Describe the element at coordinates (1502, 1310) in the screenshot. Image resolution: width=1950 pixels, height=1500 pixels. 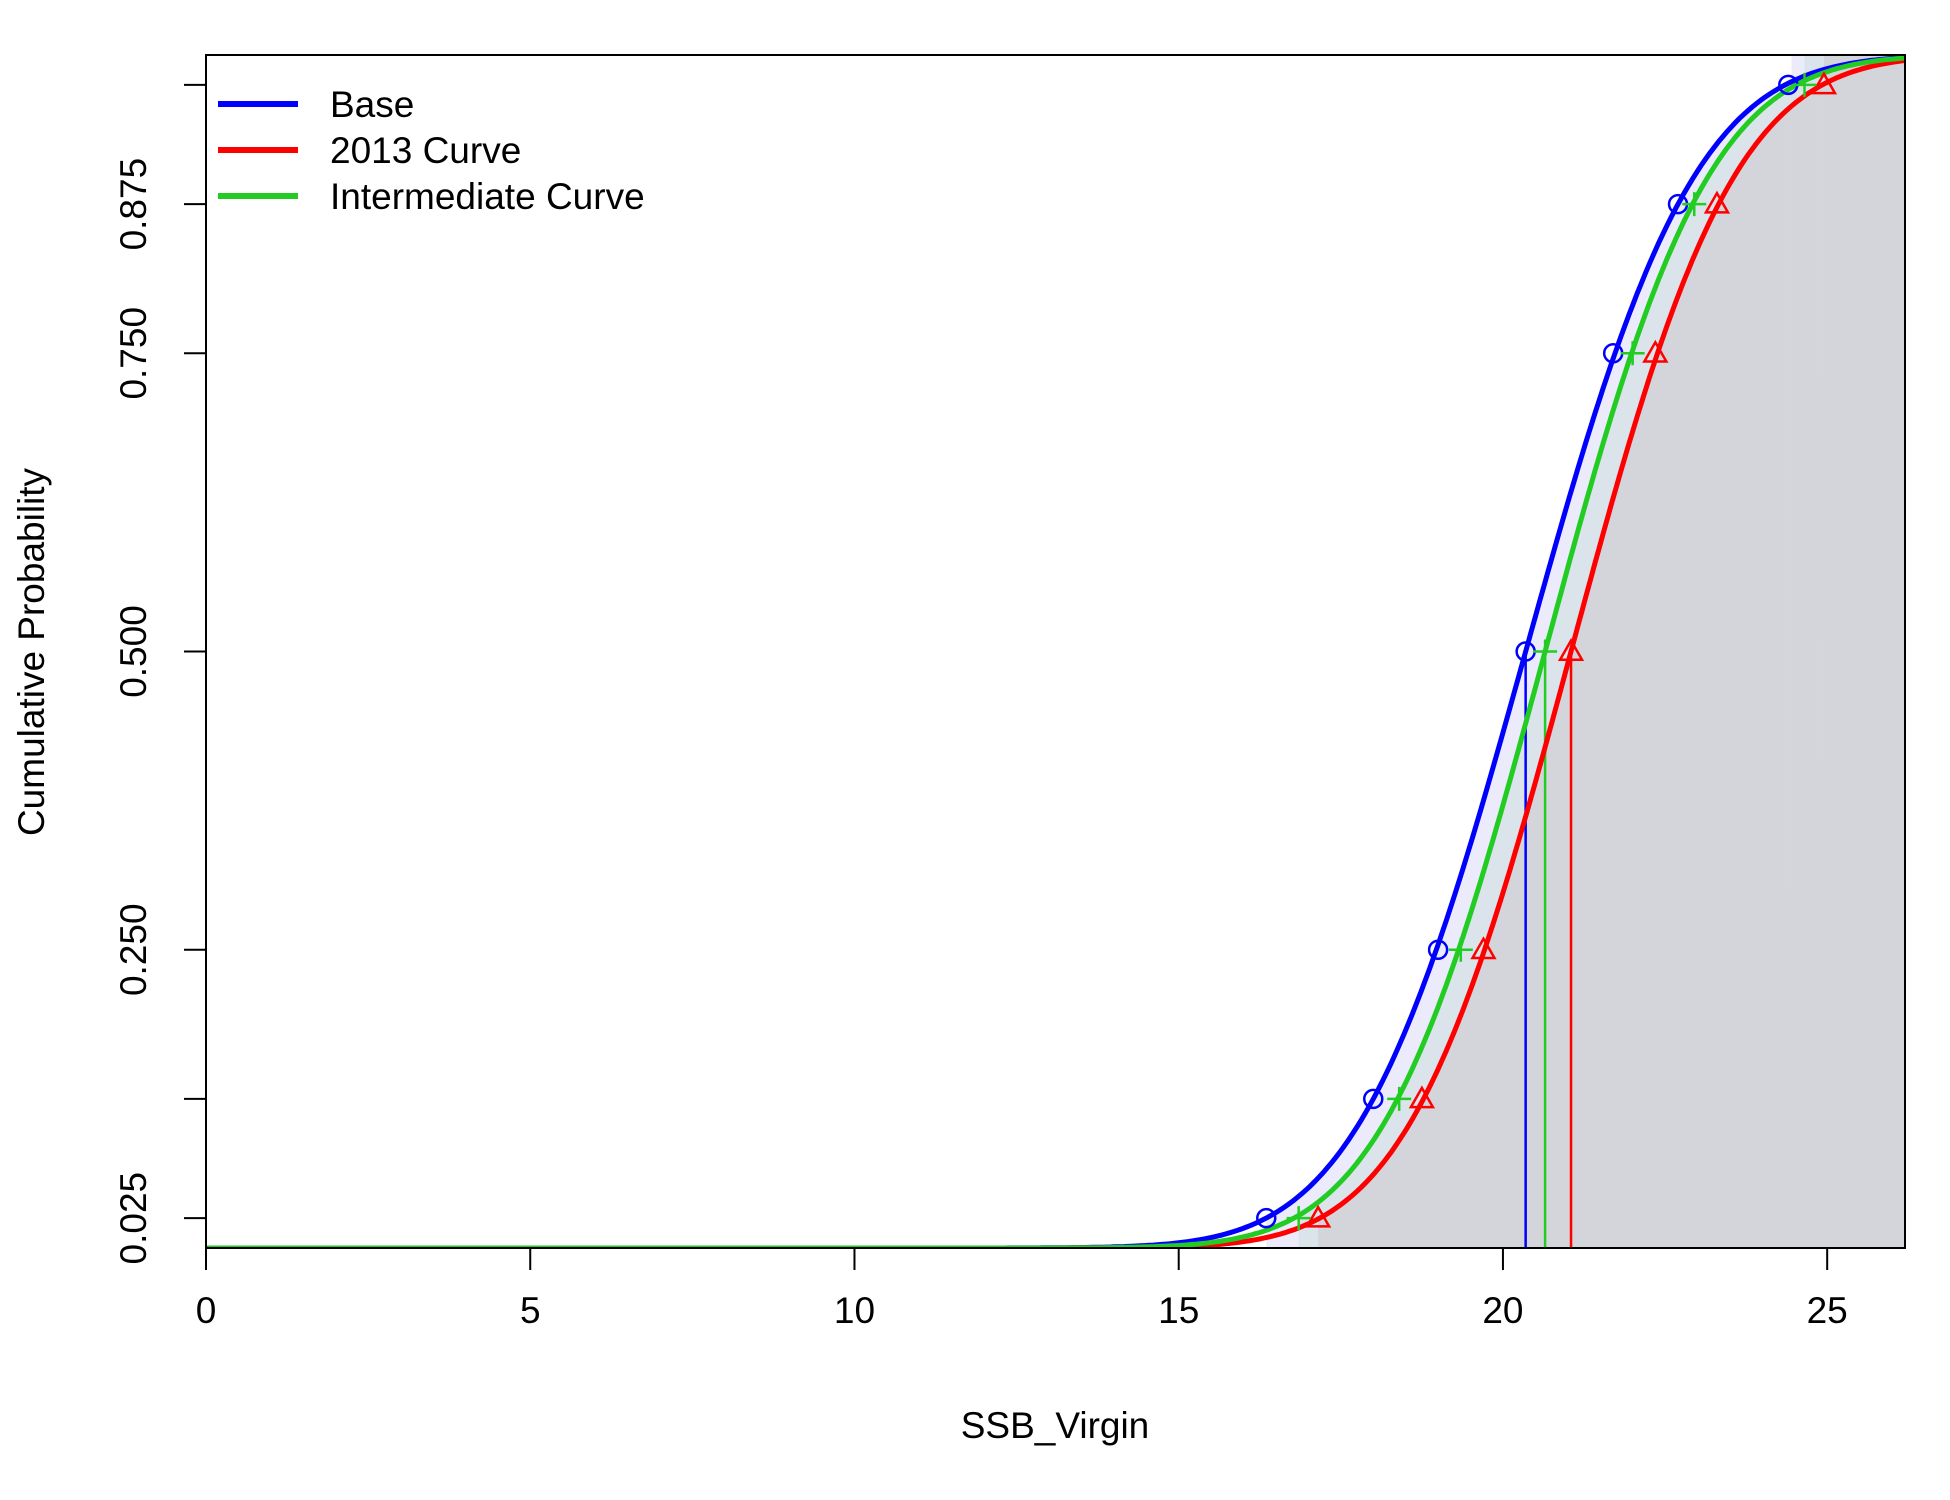
I see `x-tick-label: 20` at that location.